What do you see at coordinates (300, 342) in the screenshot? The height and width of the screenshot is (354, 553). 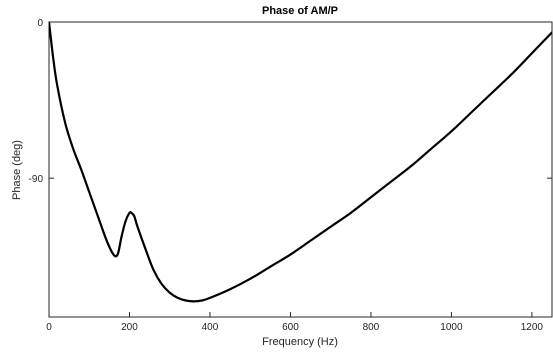 I see `x-axis-label: Frequency (Hz)` at bounding box center [300, 342].